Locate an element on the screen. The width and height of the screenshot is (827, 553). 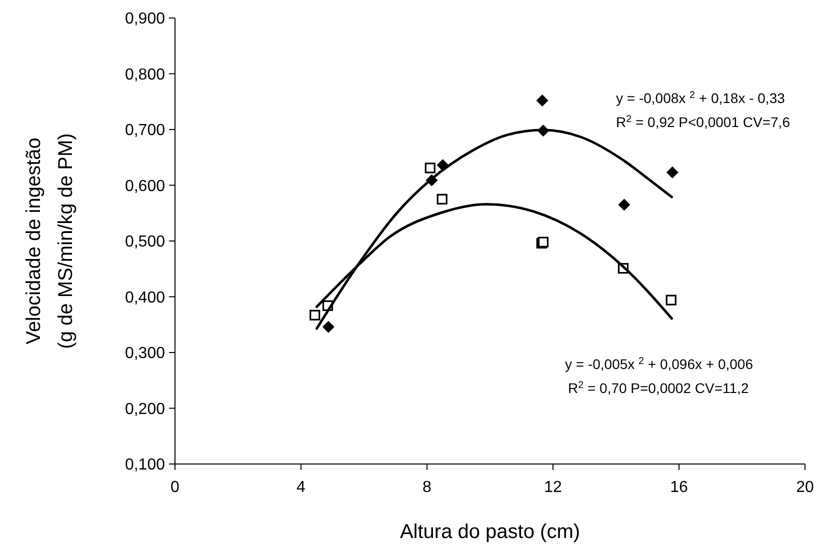
x-tick-label: 0 is located at coordinates (175, 487).